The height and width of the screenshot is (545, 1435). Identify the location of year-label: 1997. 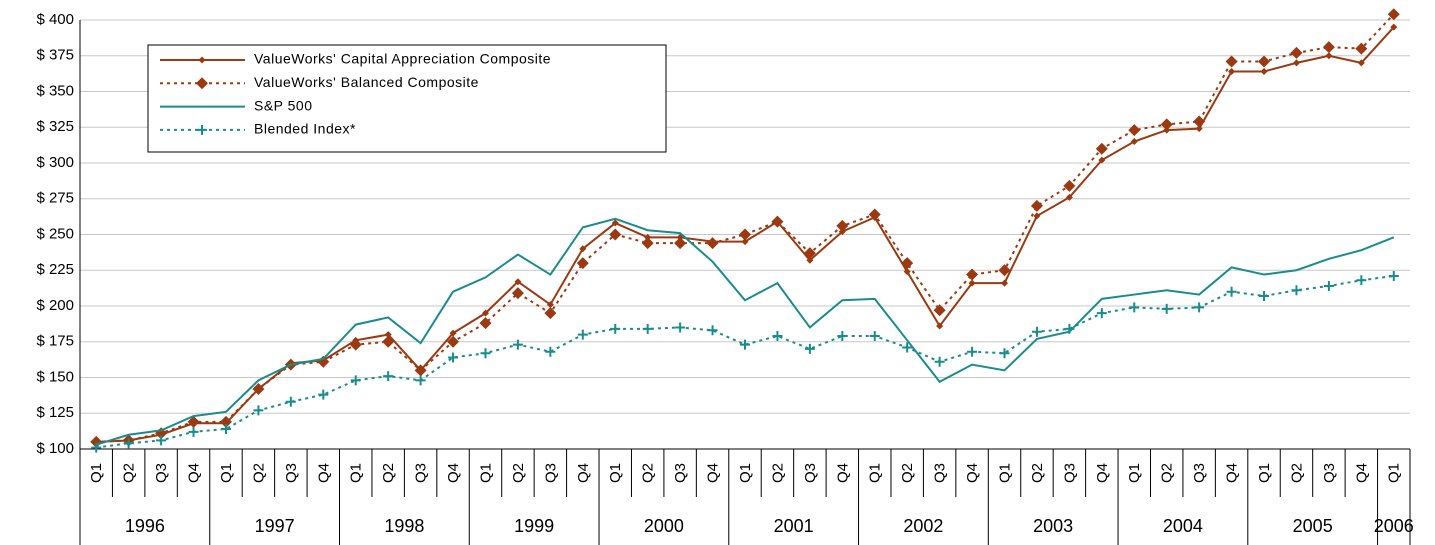
(275, 526).